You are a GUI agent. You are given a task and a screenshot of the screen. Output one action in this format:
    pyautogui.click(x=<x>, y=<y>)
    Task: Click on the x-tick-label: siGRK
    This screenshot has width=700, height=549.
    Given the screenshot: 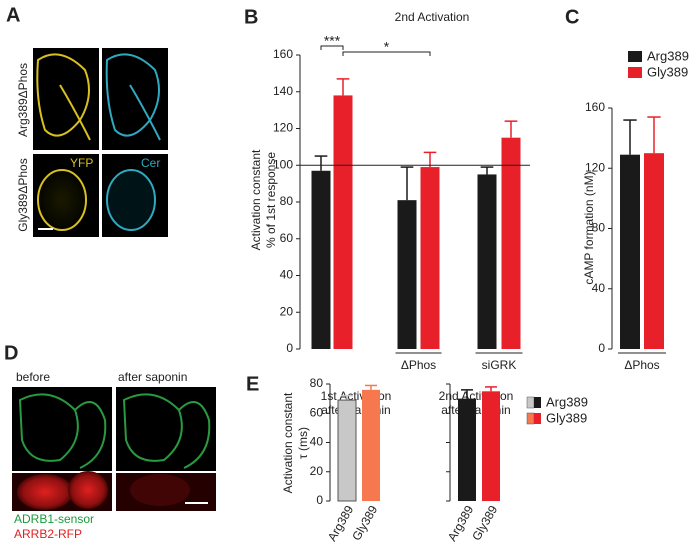 What is the action you would take?
    pyautogui.click(x=499, y=365)
    